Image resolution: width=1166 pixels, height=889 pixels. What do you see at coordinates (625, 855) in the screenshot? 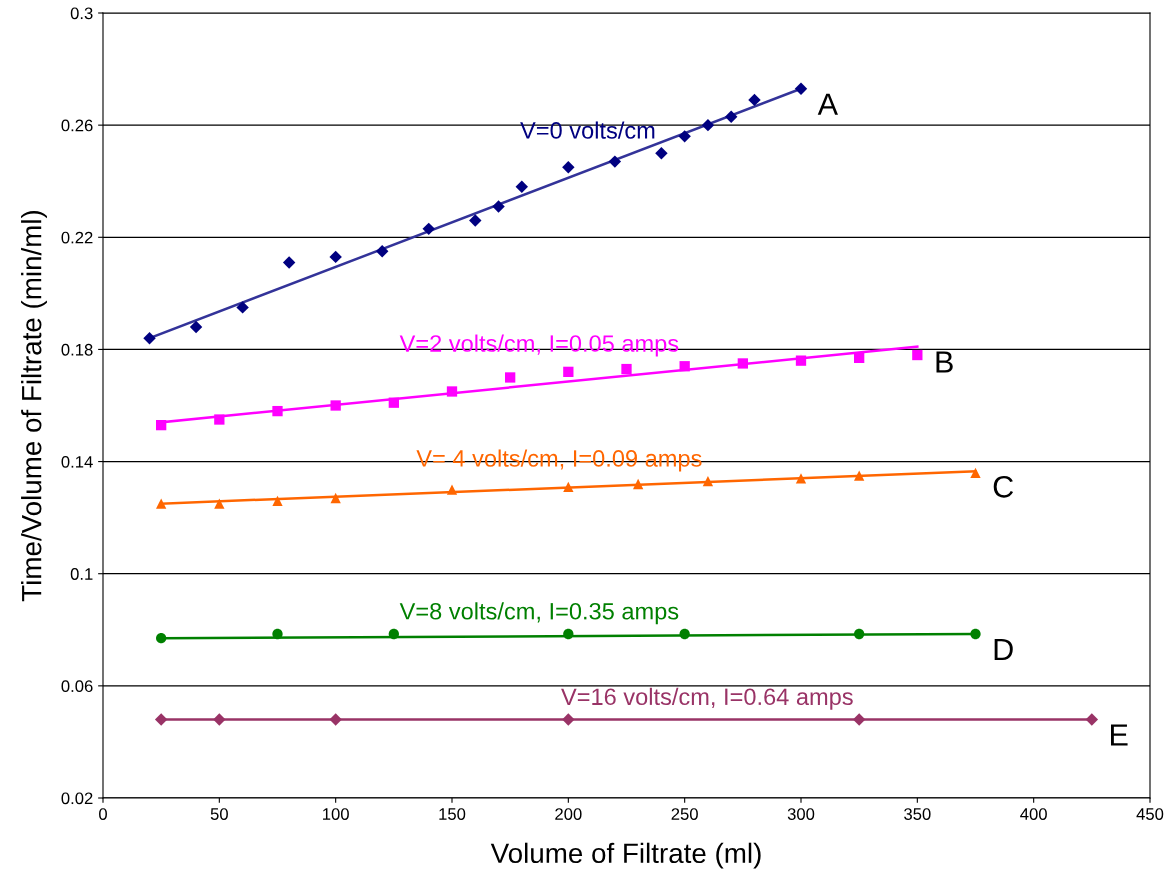
I see `x-axis-title: Volume of Filtrate (ml)` at bounding box center [625, 855].